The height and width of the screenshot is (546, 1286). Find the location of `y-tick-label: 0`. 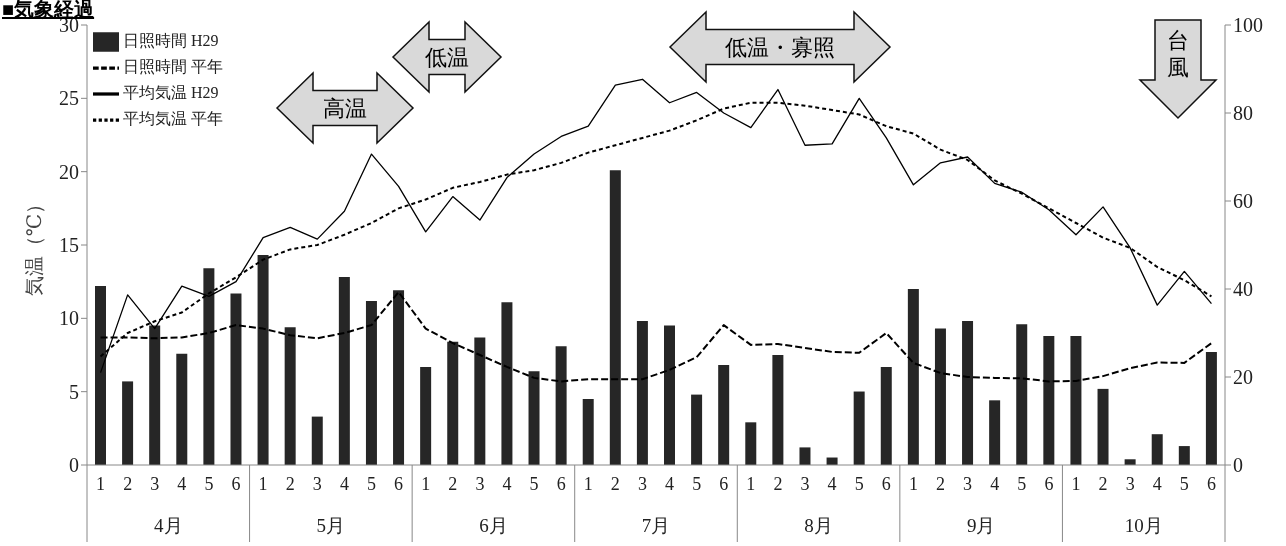

y-tick-label: 0 is located at coordinates (74, 465).